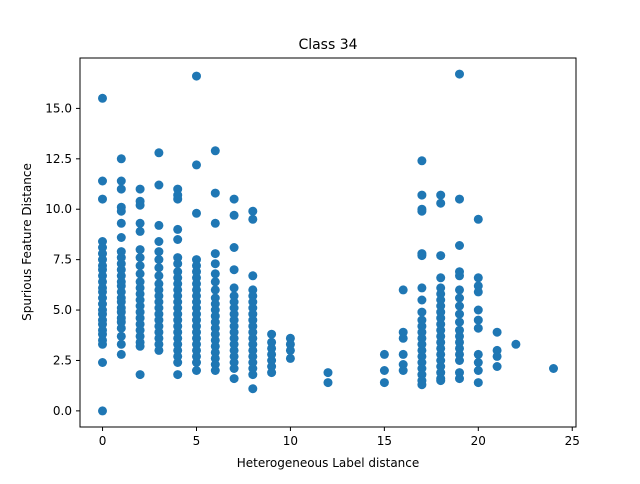 The width and height of the screenshot is (640, 484). I want to click on x-tick-label: 20, so click(478, 441).